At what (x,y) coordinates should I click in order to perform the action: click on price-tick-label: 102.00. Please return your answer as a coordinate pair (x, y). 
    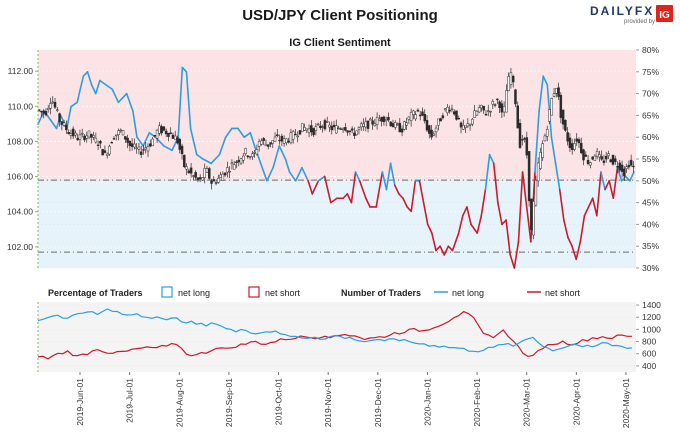
    Looking at the image, I should click on (20, 247).